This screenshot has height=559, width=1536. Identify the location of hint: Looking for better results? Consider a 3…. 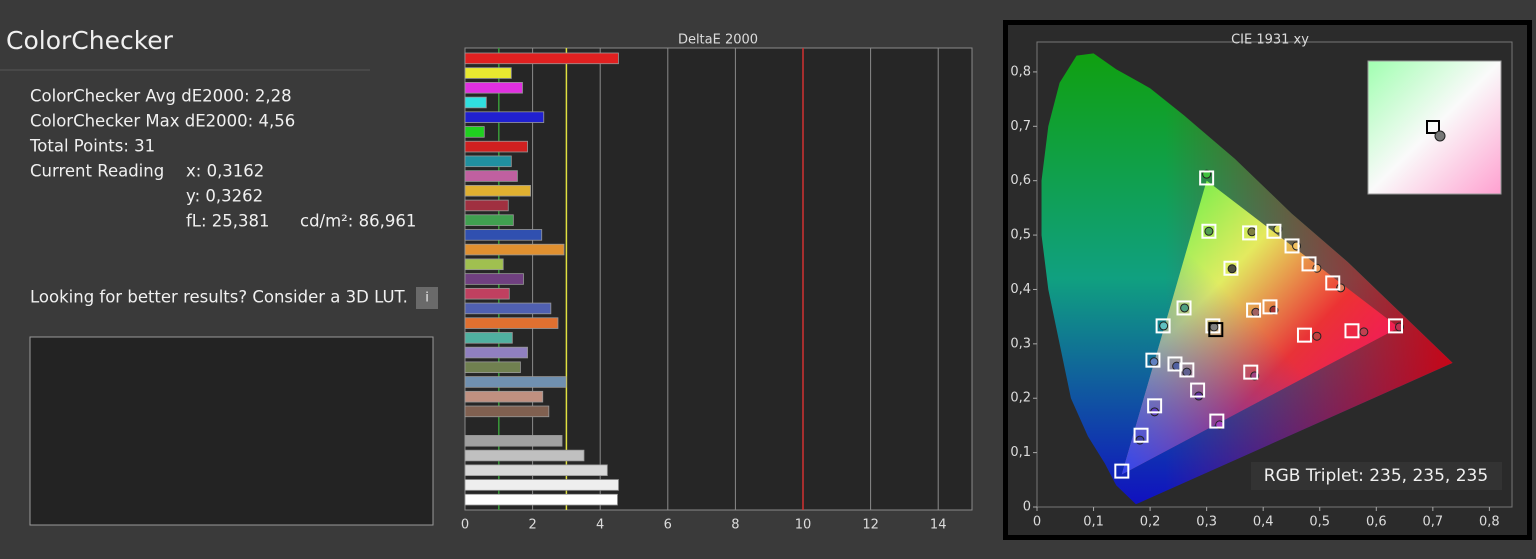
(219, 297).